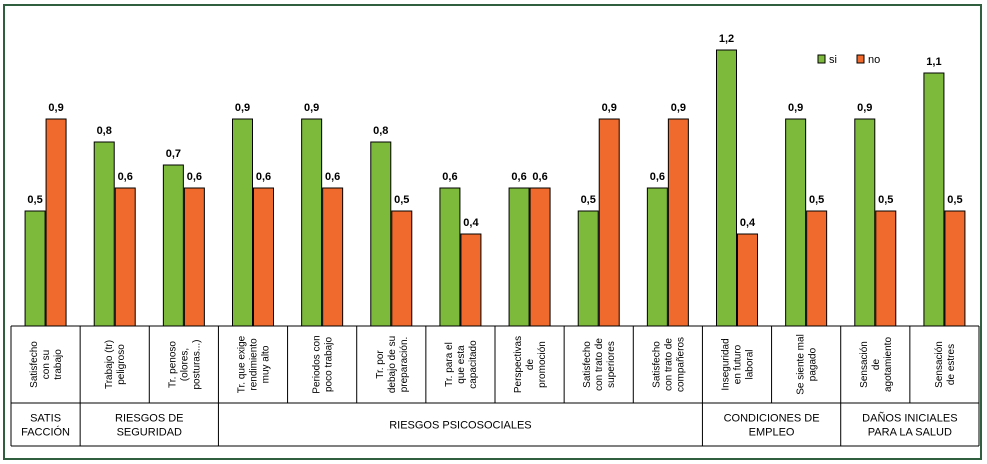 The width and height of the screenshot is (987, 464). Describe the element at coordinates (876, 364) in the screenshot. I see `category-label: Sensacióndeagotamiento` at that location.